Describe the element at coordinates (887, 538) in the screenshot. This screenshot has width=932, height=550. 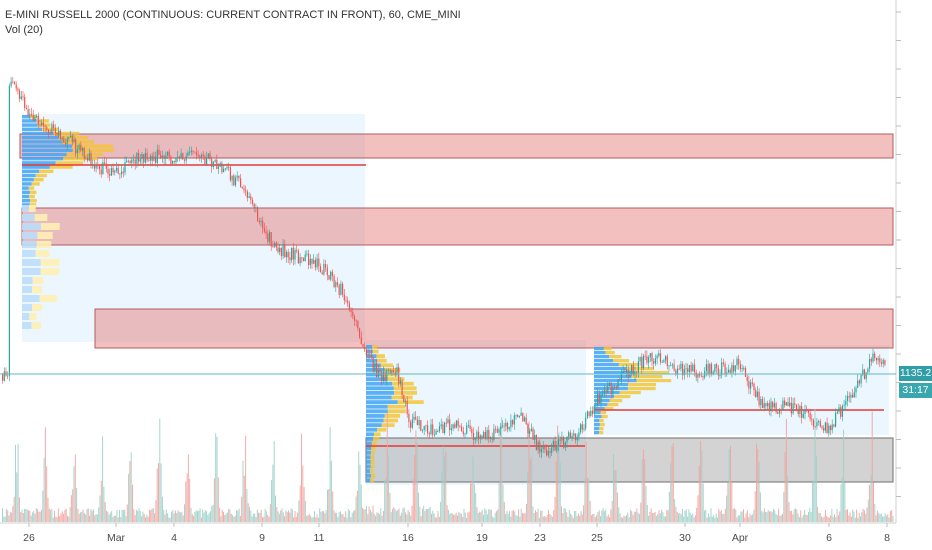
I see `time-axis-label: 8` at that location.